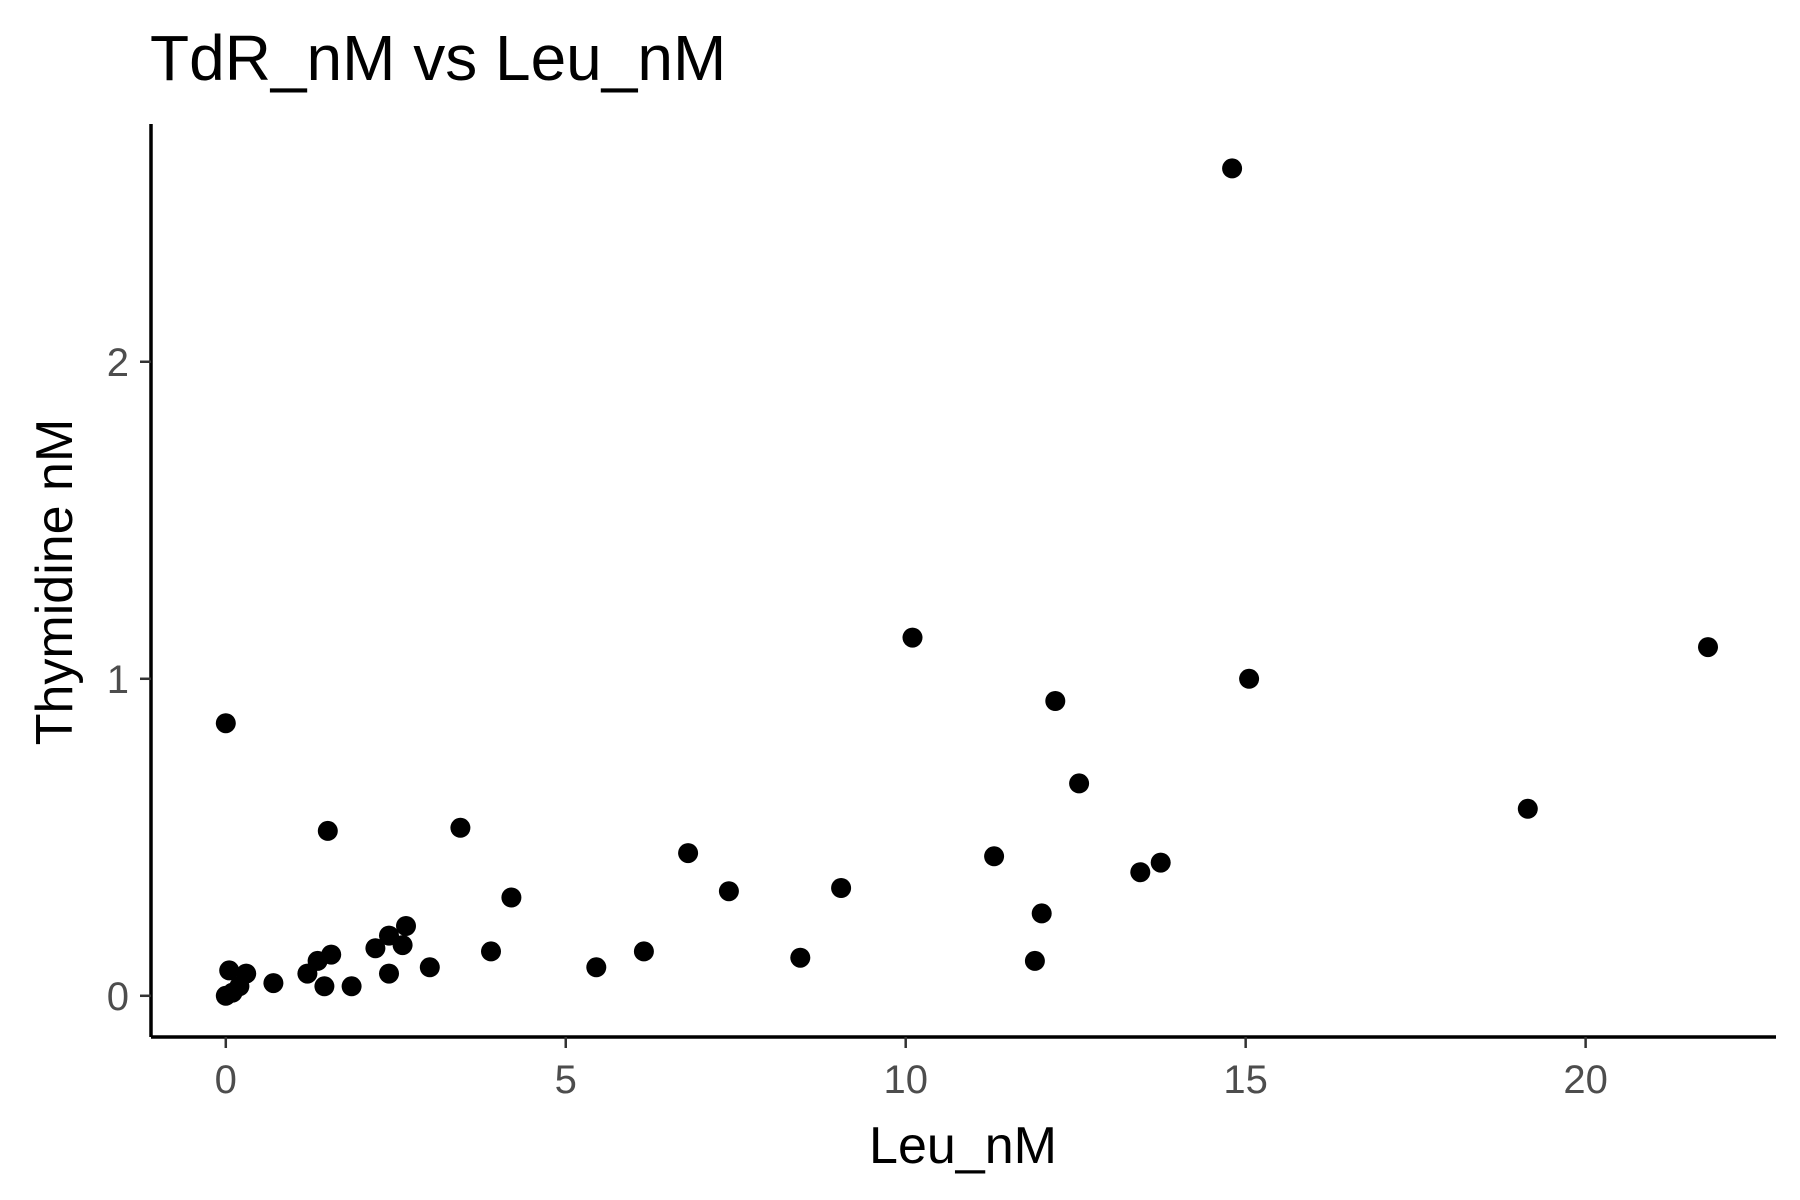  I want to click on y-axis-title: Thymidine nM, so click(55, 582).